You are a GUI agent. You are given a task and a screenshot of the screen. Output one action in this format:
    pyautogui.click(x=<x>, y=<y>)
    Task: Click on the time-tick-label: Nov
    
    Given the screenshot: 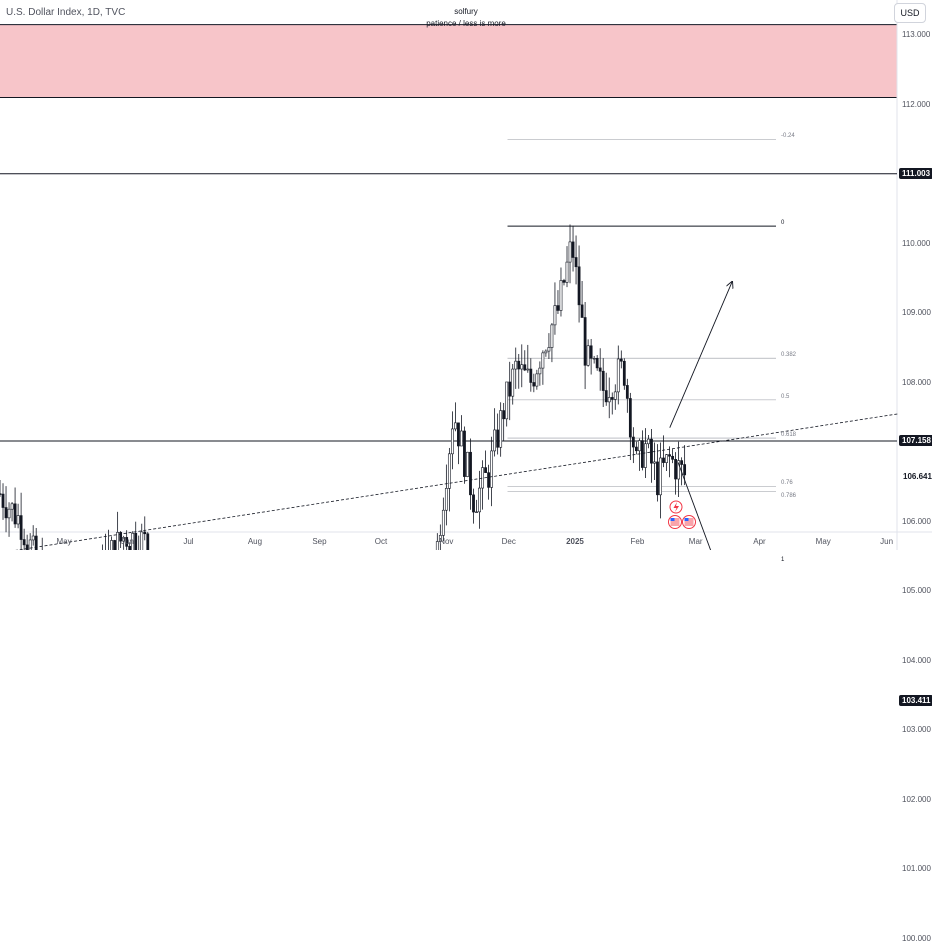 What is the action you would take?
    pyautogui.click(x=446, y=541)
    